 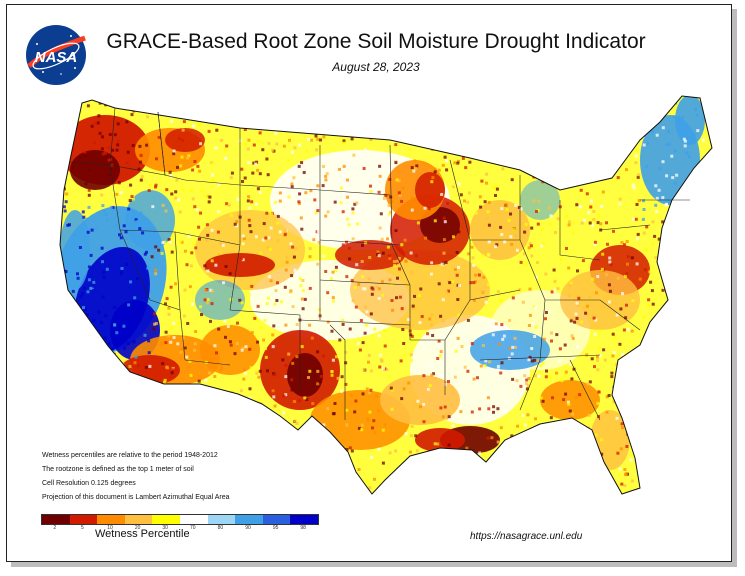 I want to click on legend-tick-label: 95, so click(x=275, y=528).